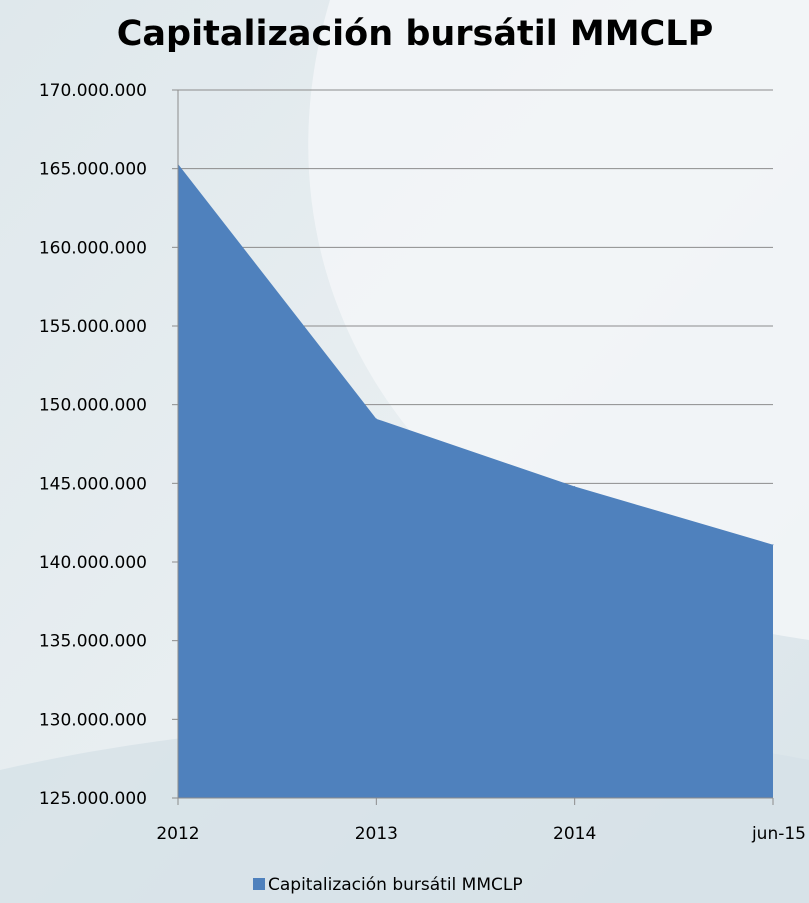 Image resolution: width=809 pixels, height=903 pixels. Describe the element at coordinates (177, 834) in the screenshot. I see `x-tick-label: 2012` at that location.